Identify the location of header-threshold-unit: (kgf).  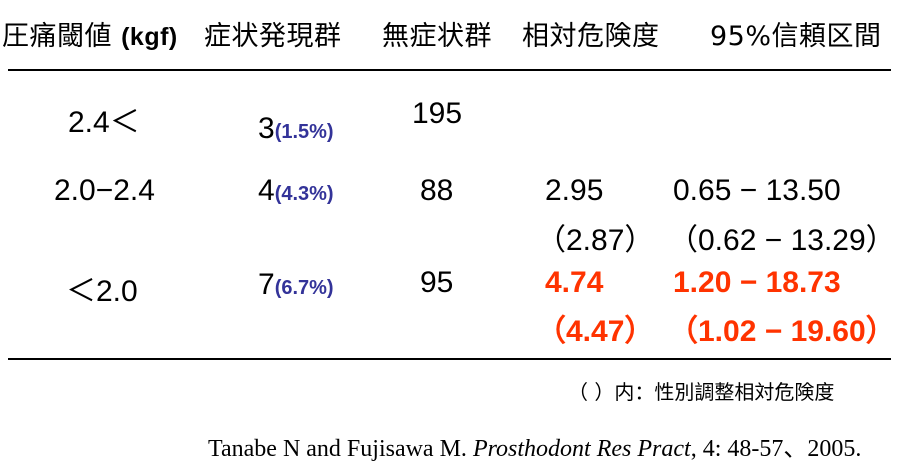
(149, 37).